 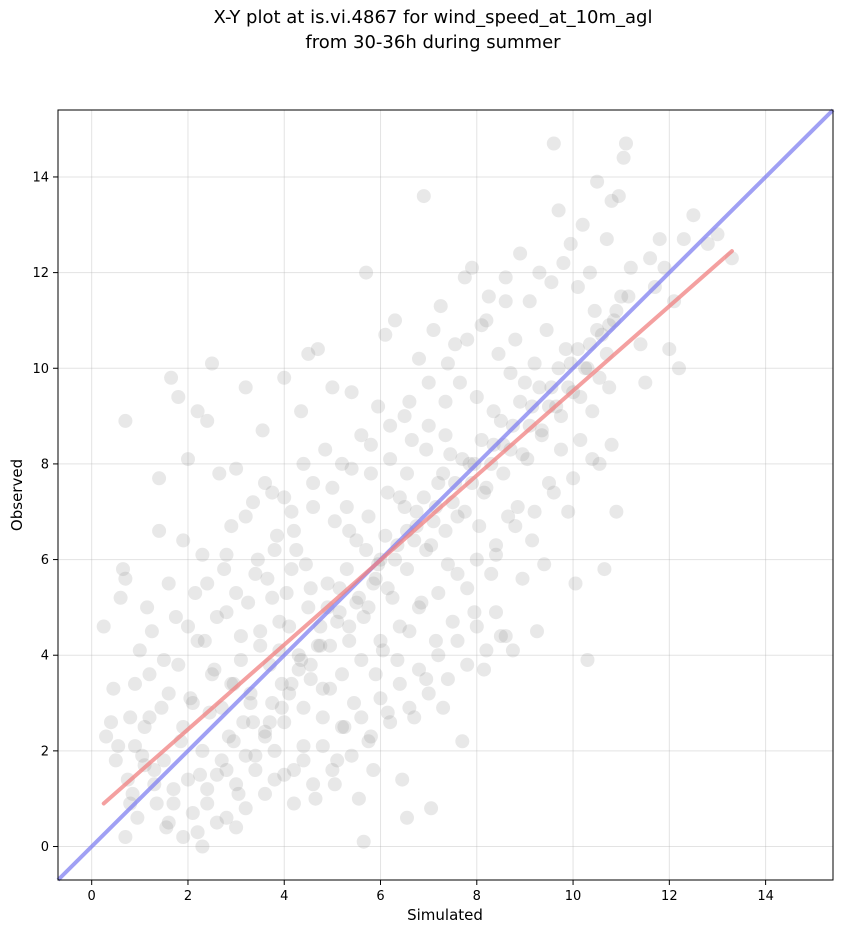 What do you see at coordinates (573, 896) in the screenshot?
I see `x-tick-label: 10` at bounding box center [573, 896].